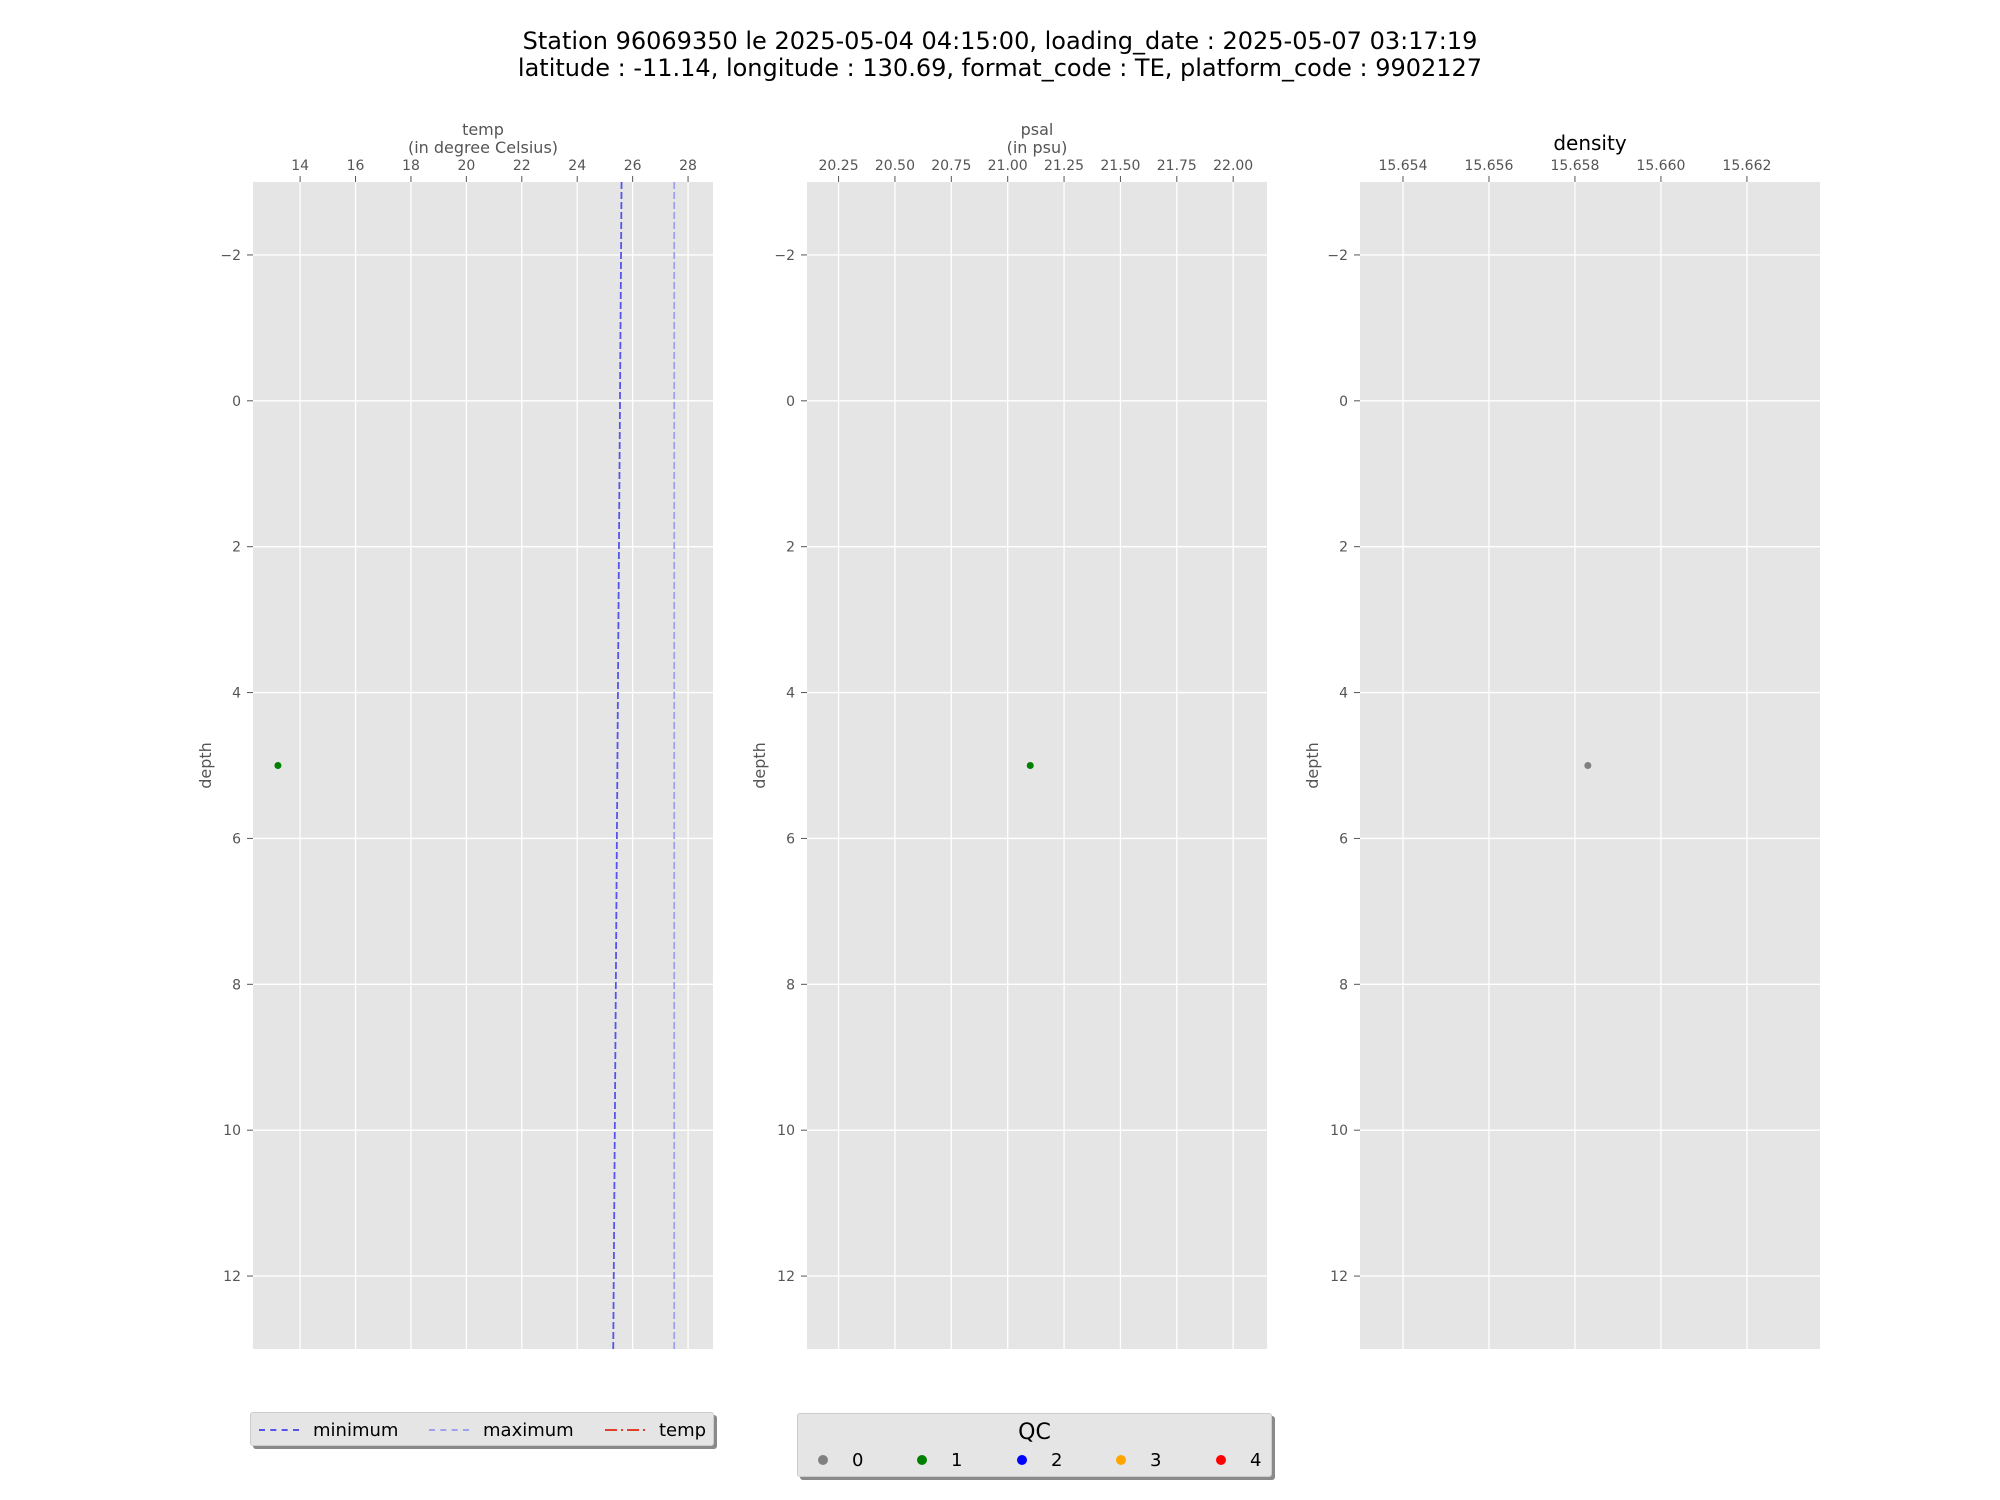  Describe the element at coordinates (790, 694) in the screenshot. I see `psal-y-tick-label: 4` at that location.